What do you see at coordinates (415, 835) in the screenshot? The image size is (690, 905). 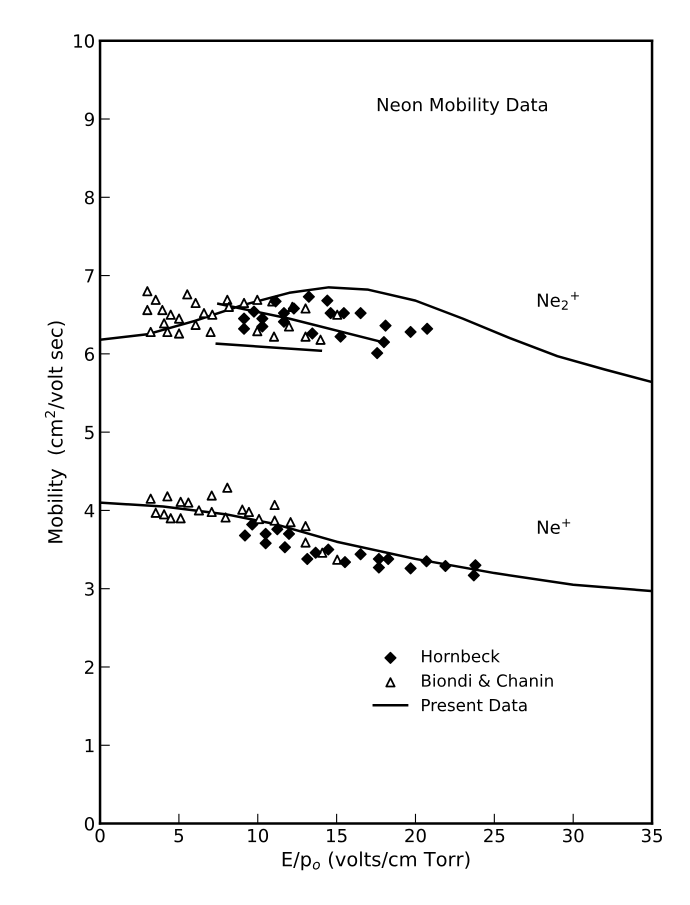 I see `x-tick-label: 20` at bounding box center [415, 835].